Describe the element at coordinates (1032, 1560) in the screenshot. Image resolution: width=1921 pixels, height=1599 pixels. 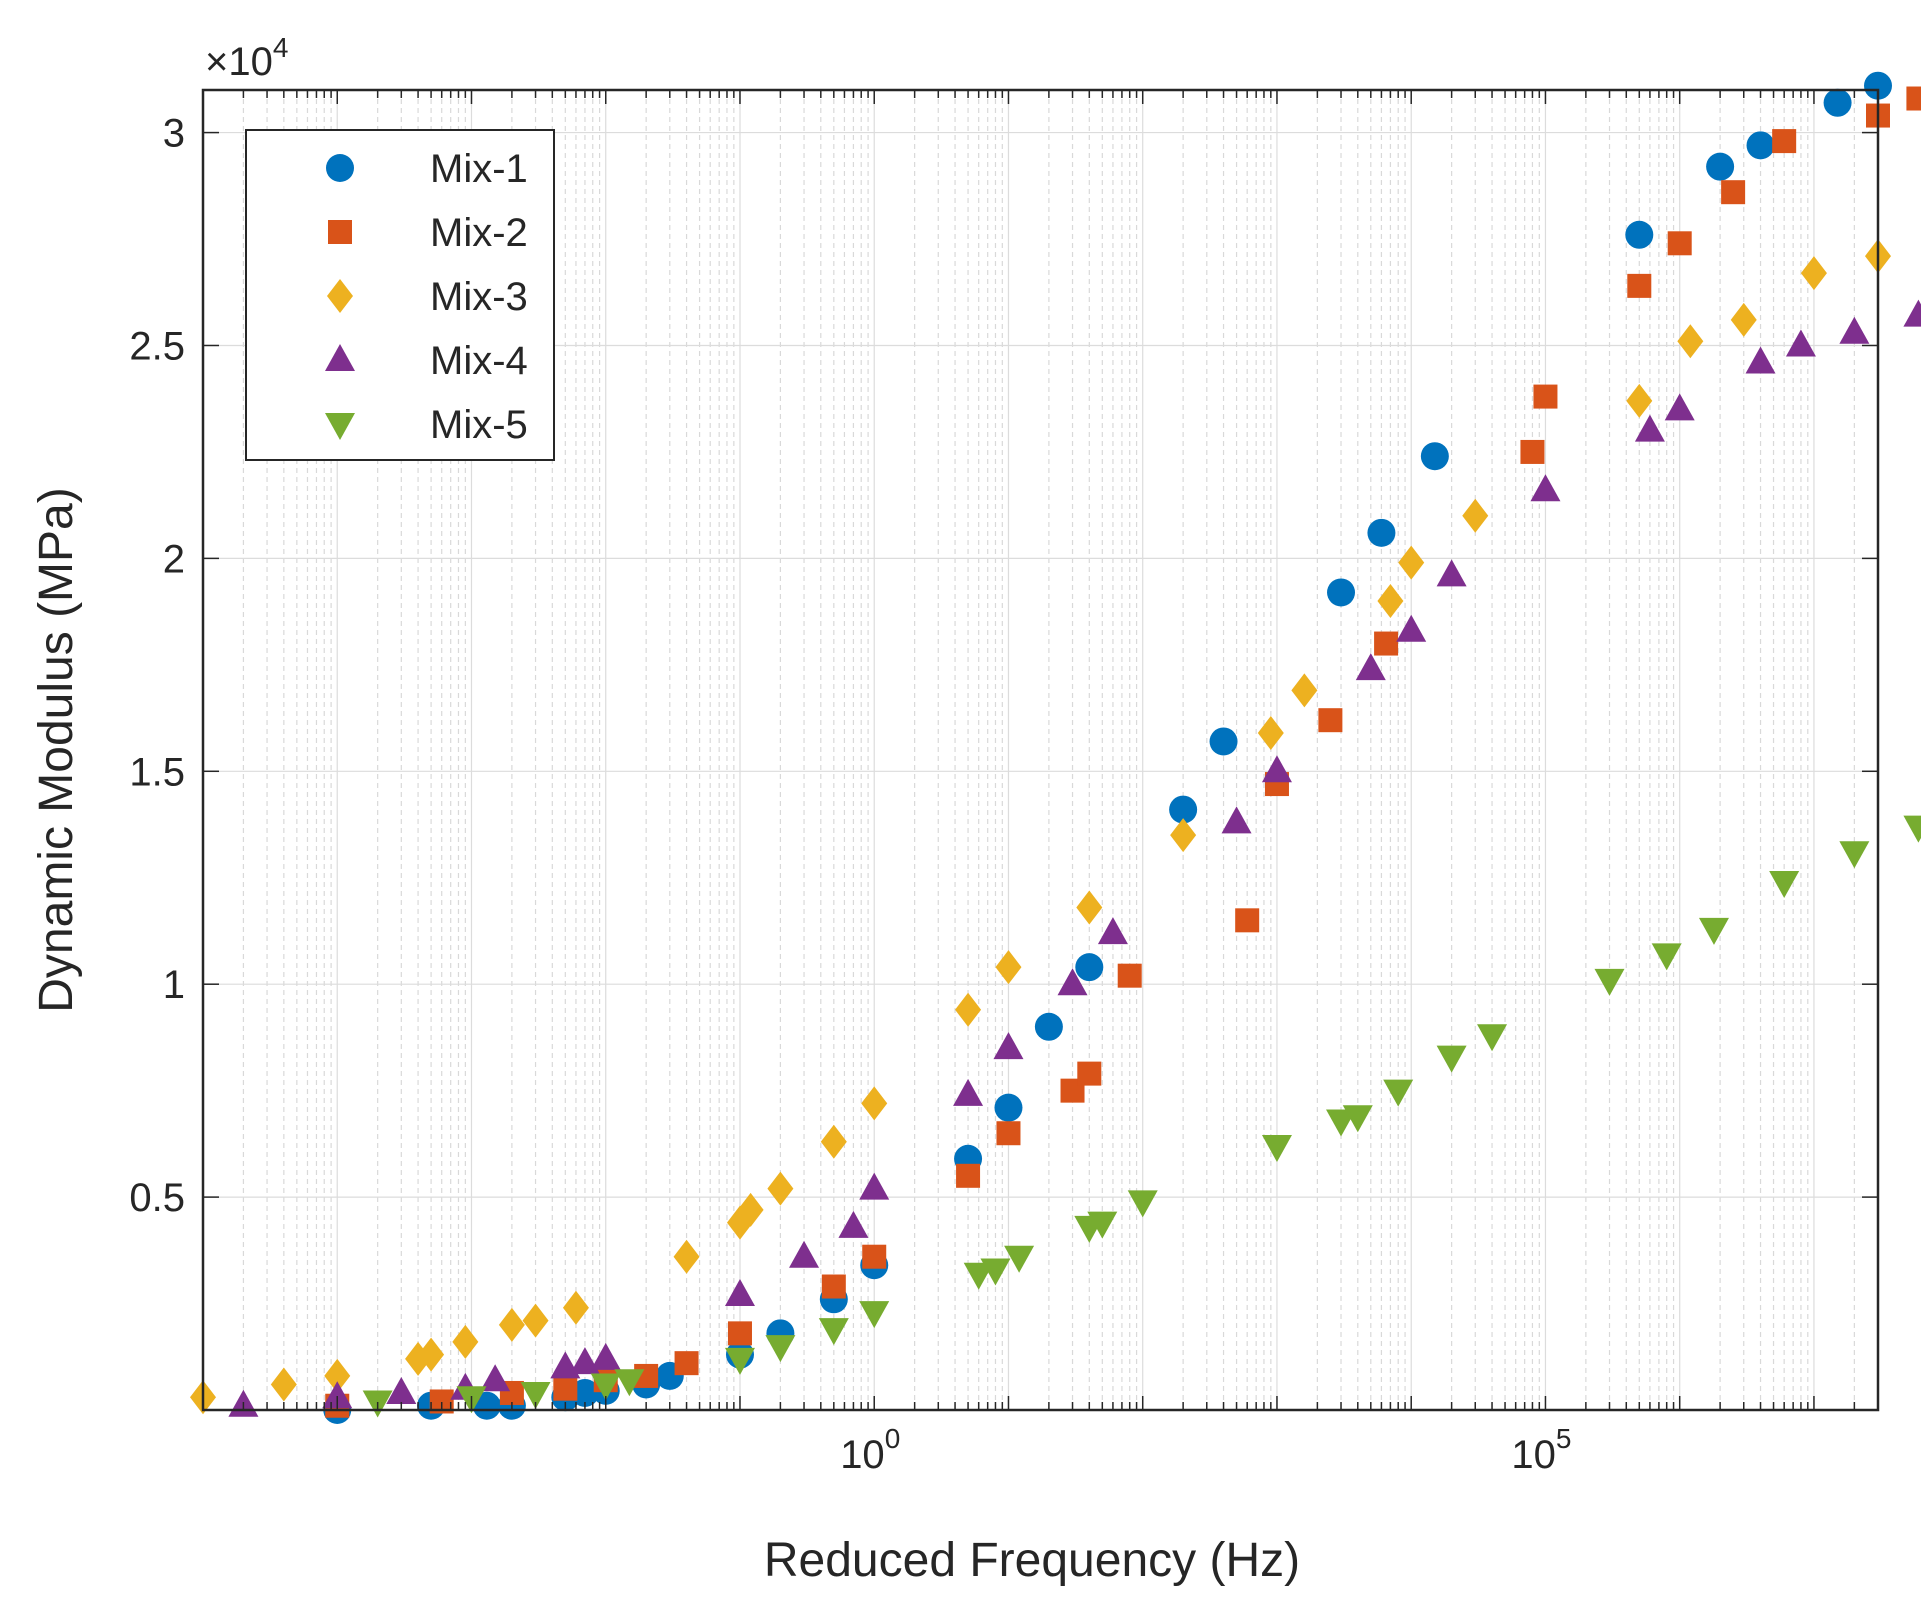
I see `x-axis-label: Reduced Frequency (Hz)` at that location.